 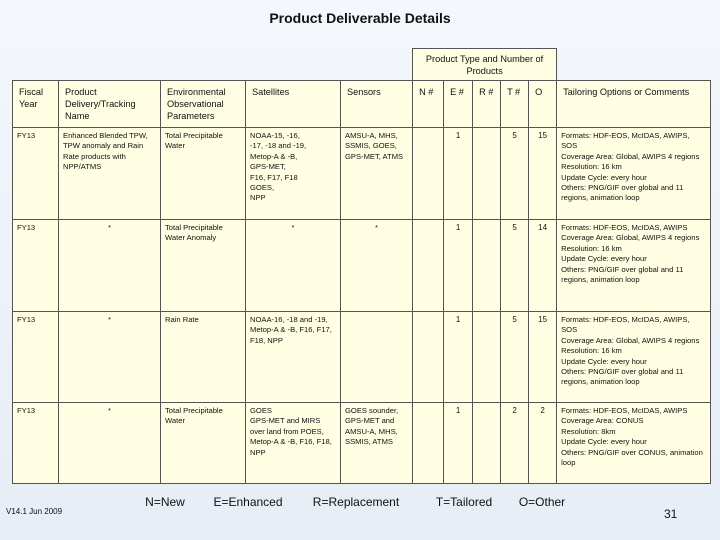 I want to click on cell-line: -17, -18 and -19,, so click(x=278, y=146).